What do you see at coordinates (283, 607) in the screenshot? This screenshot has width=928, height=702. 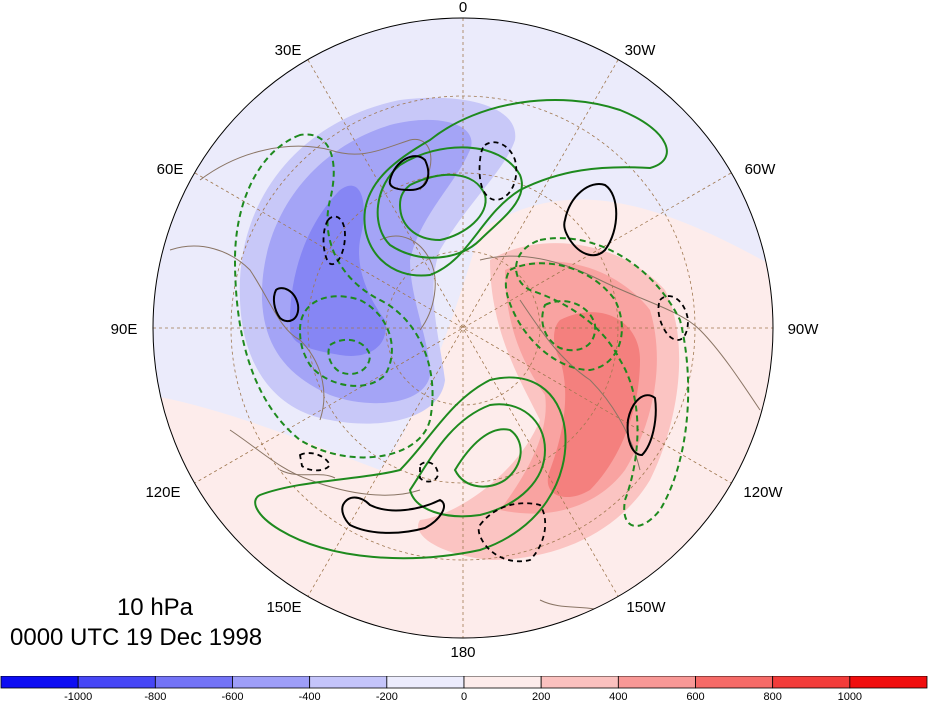 I see `lon-label-150e: 150E` at bounding box center [283, 607].